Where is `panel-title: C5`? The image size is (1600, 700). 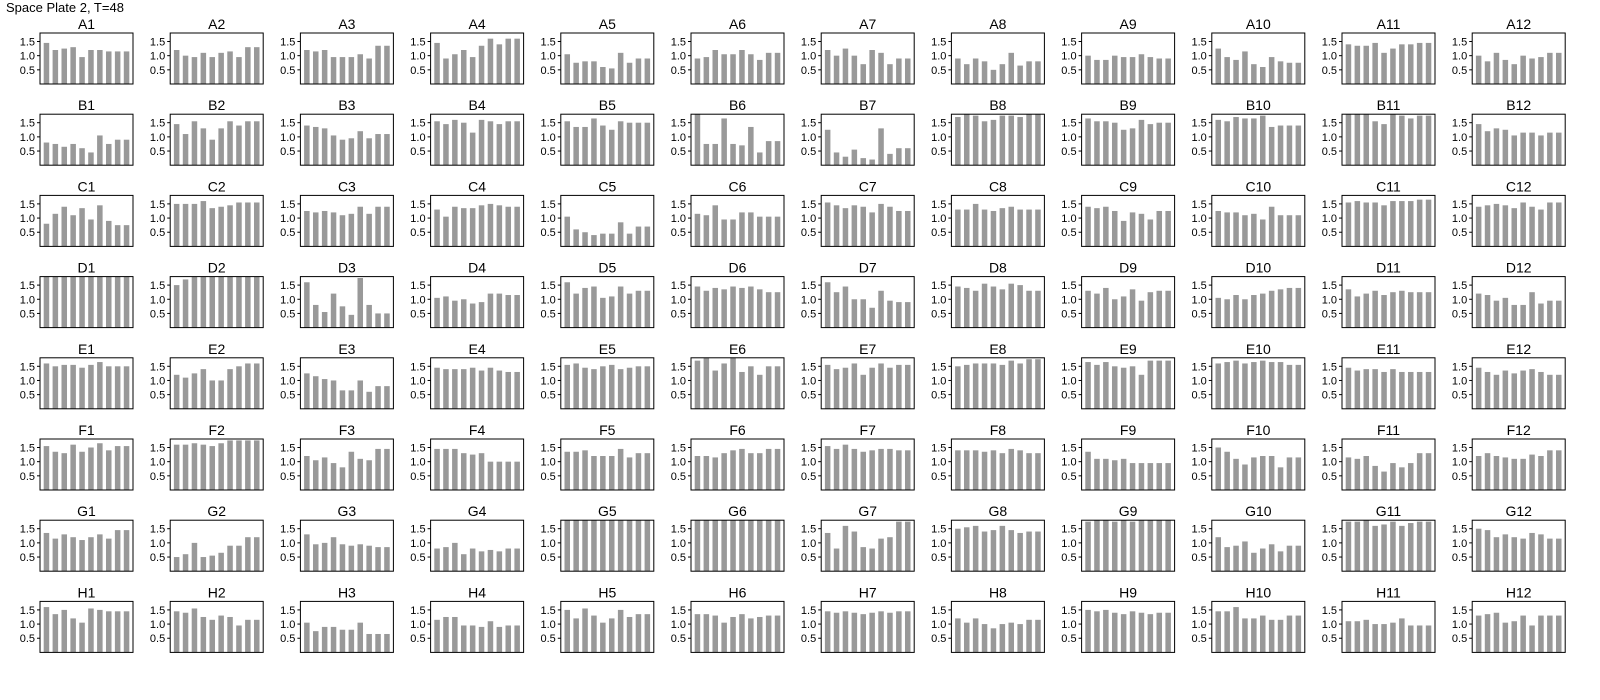 panel-title: C5 is located at coordinates (607, 186).